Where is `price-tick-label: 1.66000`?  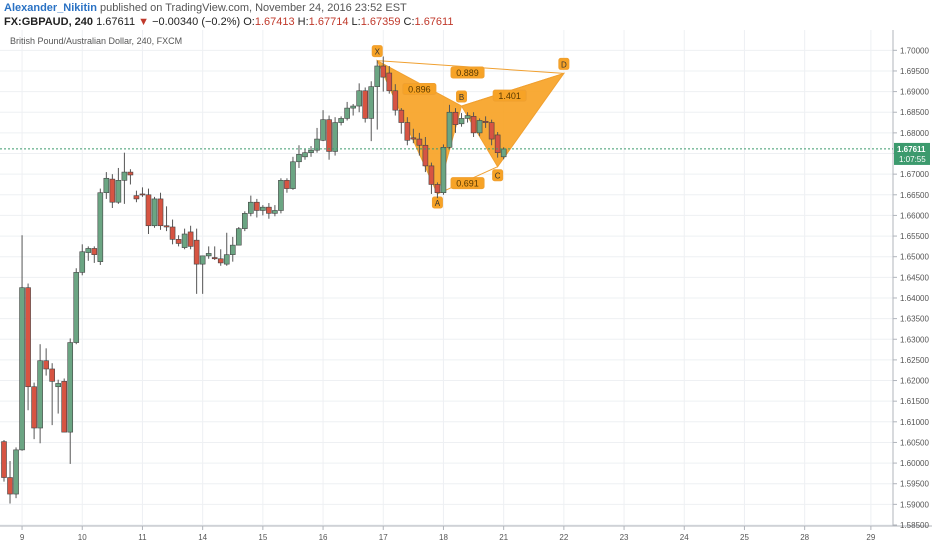
price-tick-label: 1.66000 is located at coordinates (914, 215).